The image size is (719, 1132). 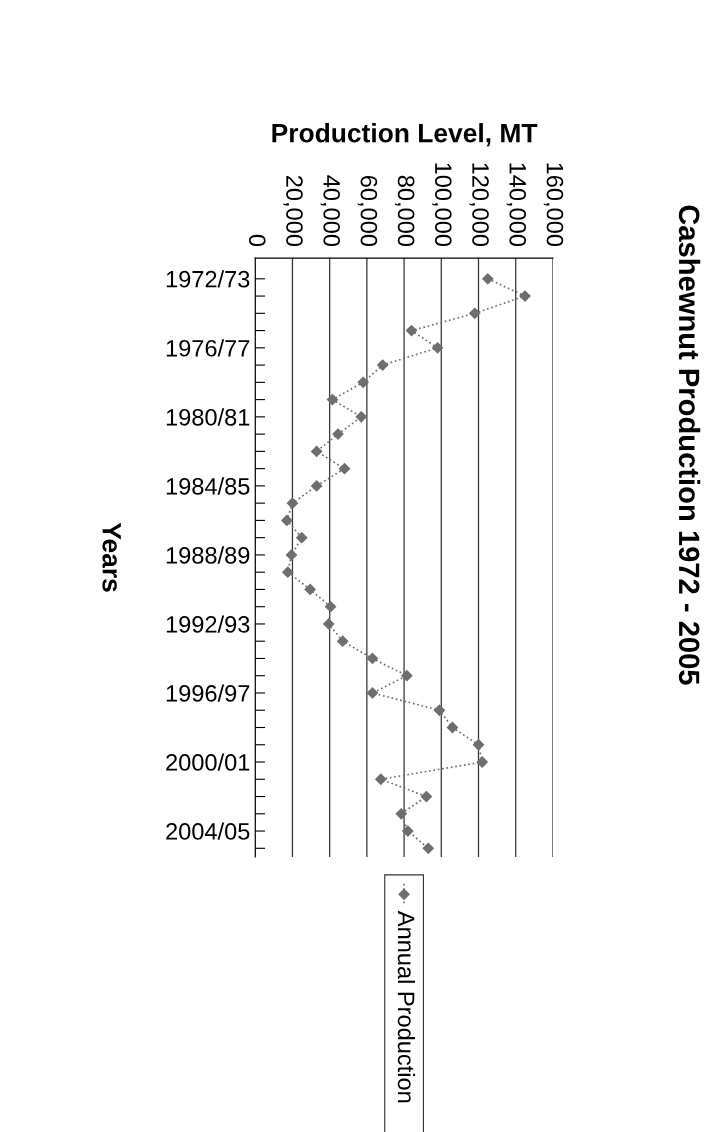 I want to click on x-tick-label: 20,000, so click(x=293, y=211).